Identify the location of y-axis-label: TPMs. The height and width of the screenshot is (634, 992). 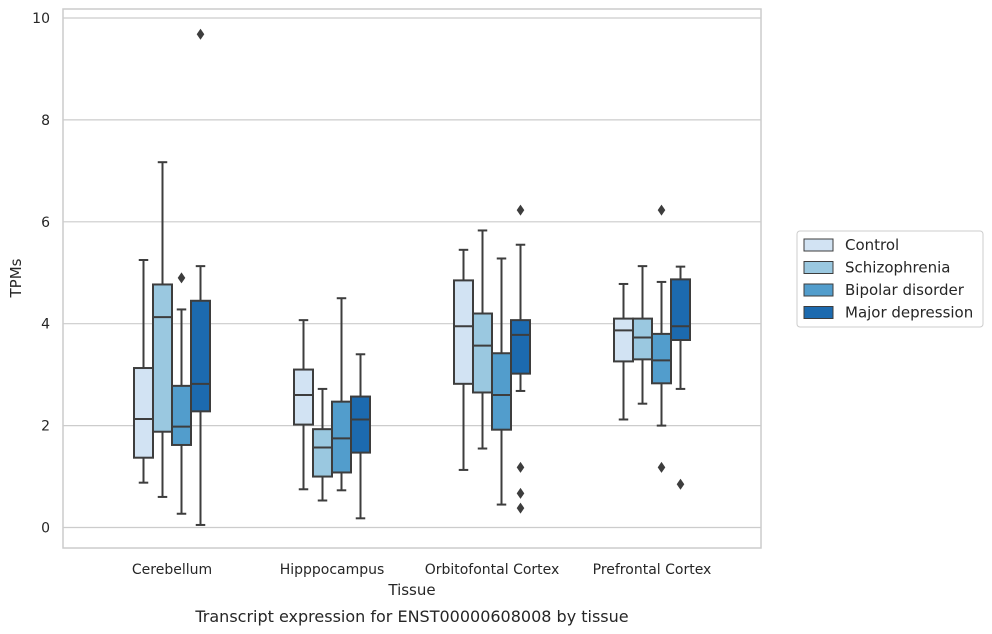
(16, 278).